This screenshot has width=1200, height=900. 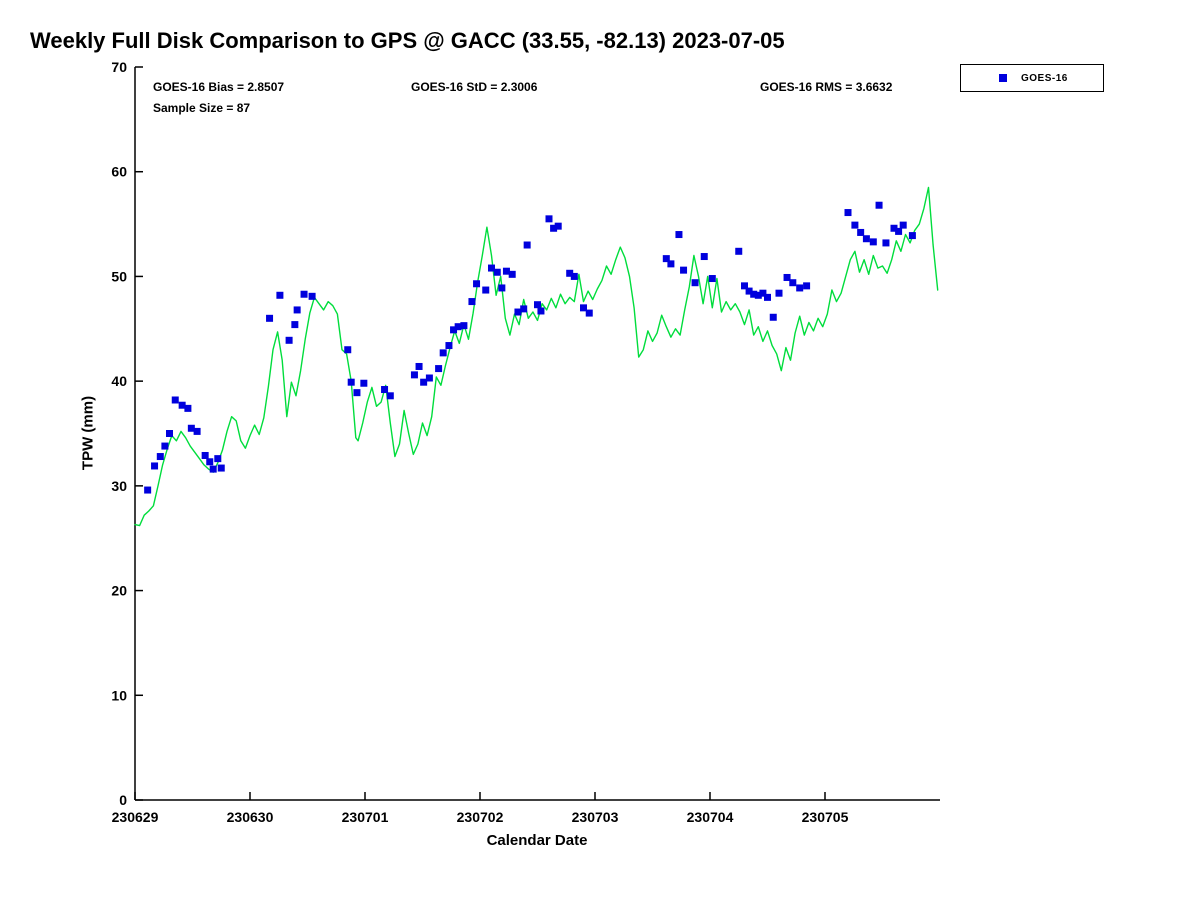 I want to click on legend-series-label: GOES-16, so click(x=1044, y=78).